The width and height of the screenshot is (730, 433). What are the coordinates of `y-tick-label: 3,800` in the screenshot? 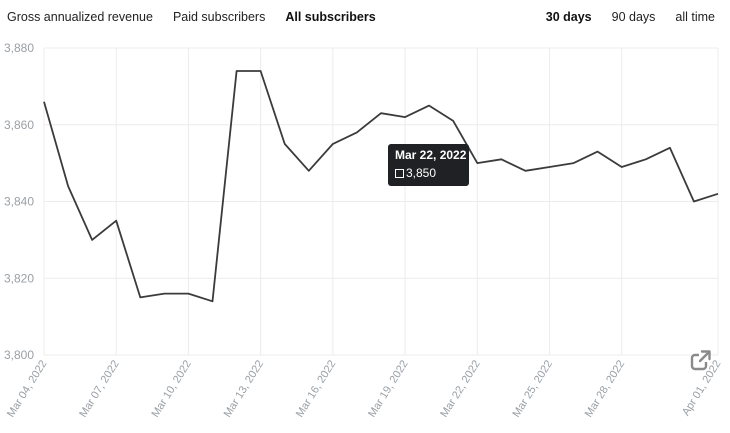 It's located at (19, 355).